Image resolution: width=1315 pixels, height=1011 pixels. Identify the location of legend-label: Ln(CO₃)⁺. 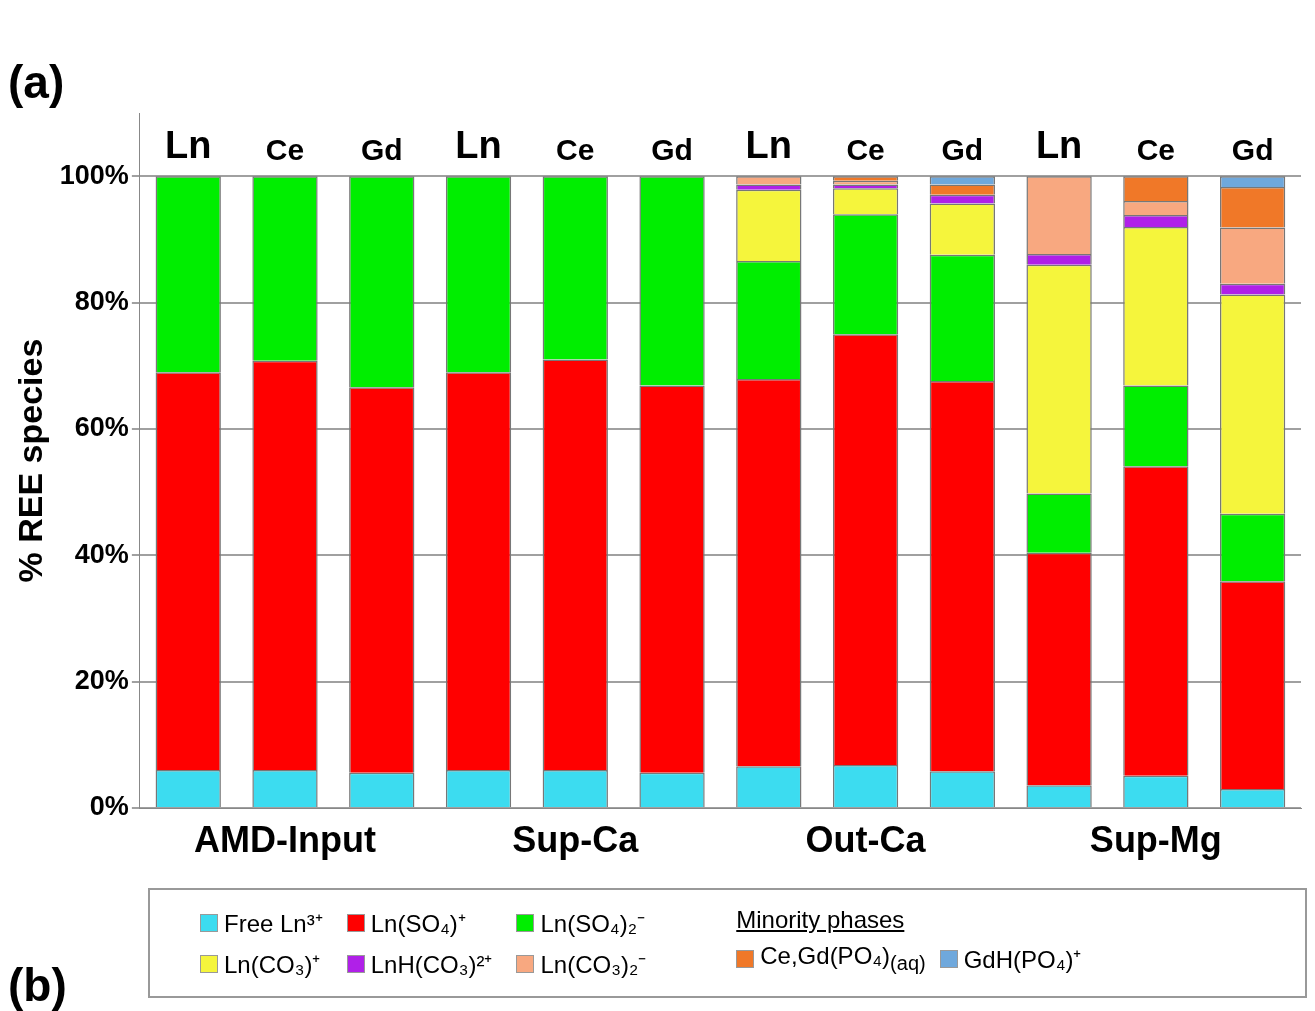
(272, 965).